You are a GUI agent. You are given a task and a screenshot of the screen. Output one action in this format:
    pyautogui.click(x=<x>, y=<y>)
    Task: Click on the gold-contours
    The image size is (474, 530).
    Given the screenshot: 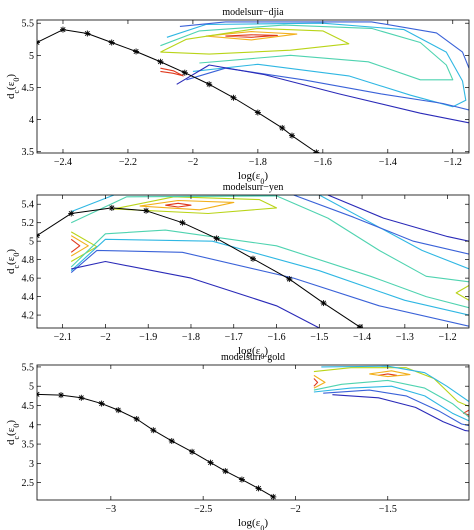 What is the action you would take?
    pyautogui.click(x=391, y=398)
    